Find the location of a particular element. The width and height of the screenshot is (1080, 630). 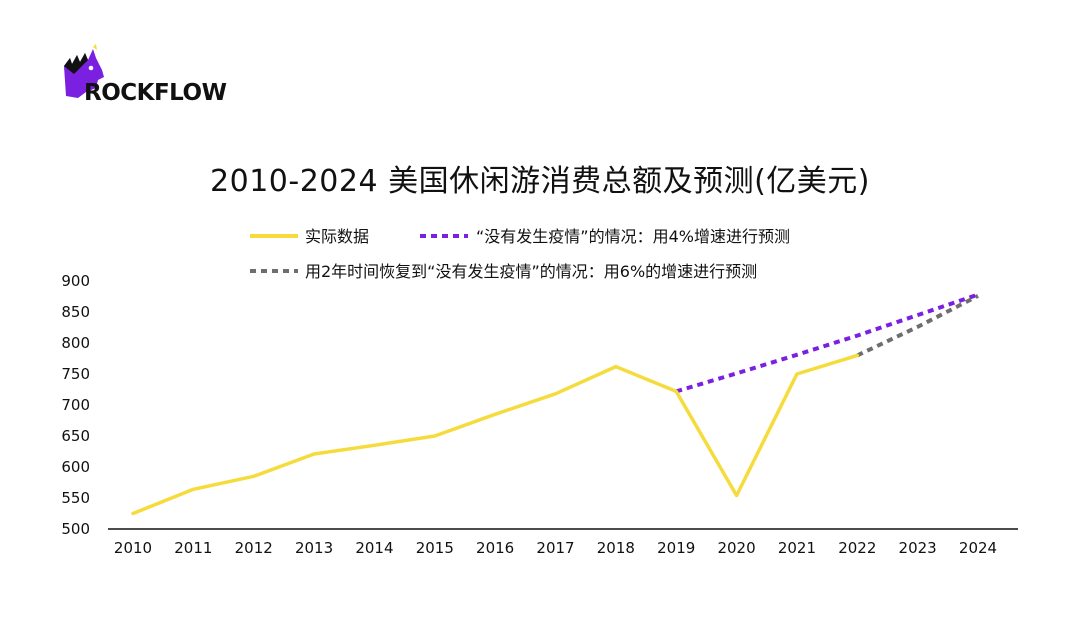

logo-wordmark: ROCKFLOW is located at coordinates (155, 93).